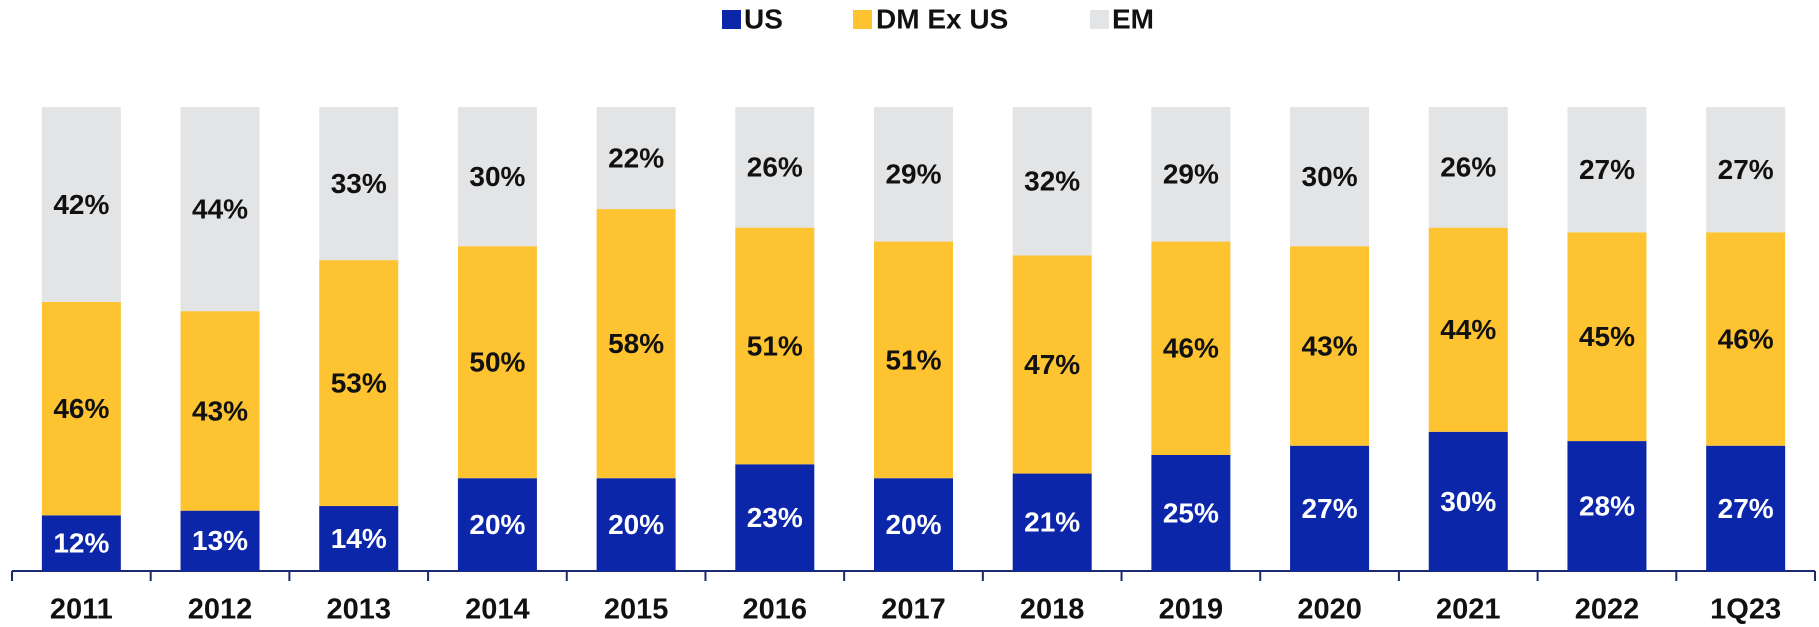 The height and width of the screenshot is (627, 1819). What do you see at coordinates (636, 610) in the screenshot?
I see `x-tick-label: 2015` at bounding box center [636, 610].